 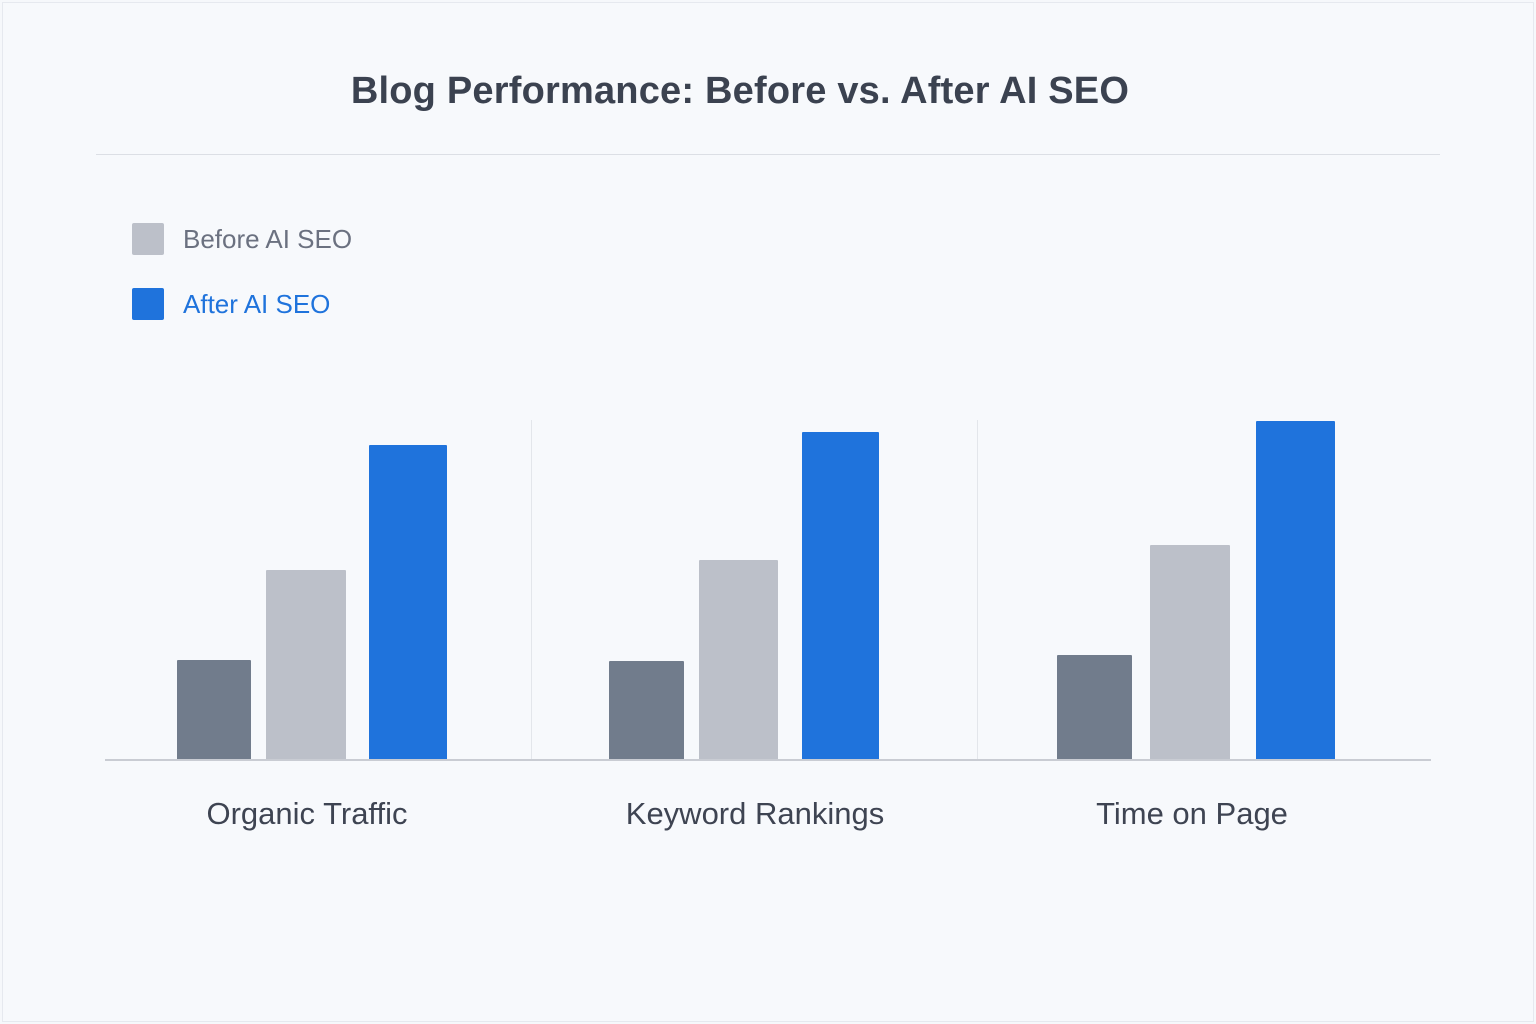 I want to click on legend-item-after: After AI SEO, so click(x=242, y=304).